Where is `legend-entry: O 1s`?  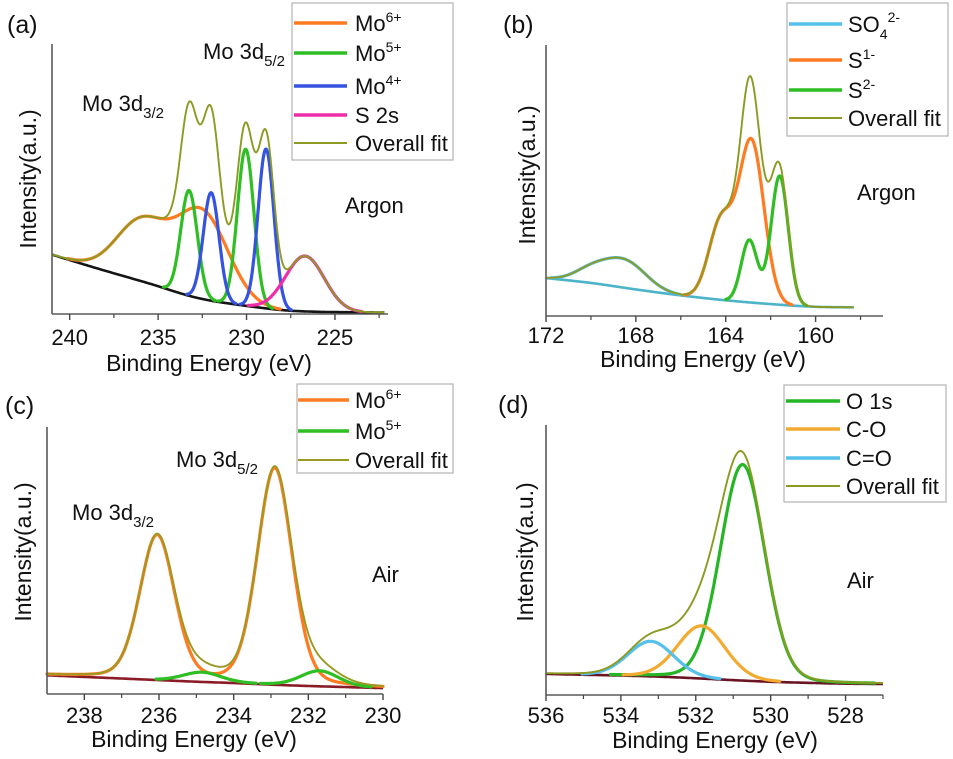 legend-entry: O 1s is located at coordinates (839, 401).